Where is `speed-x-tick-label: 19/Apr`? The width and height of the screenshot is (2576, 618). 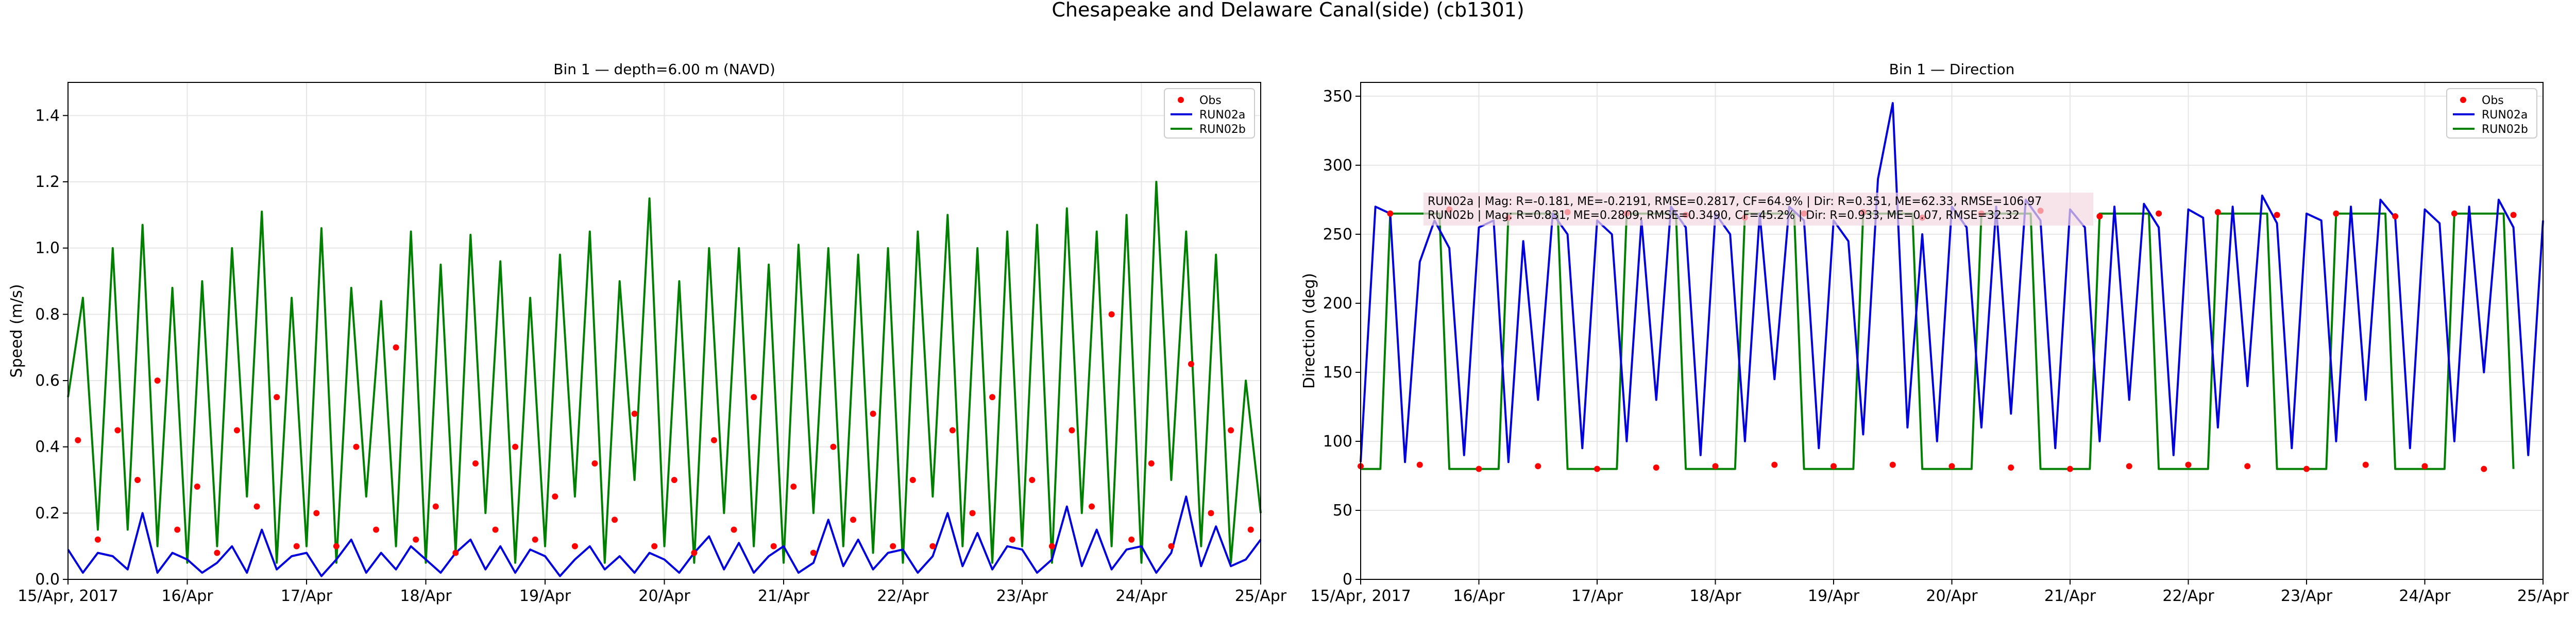 speed-x-tick-label: 19/Apr is located at coordinates (545, 596).